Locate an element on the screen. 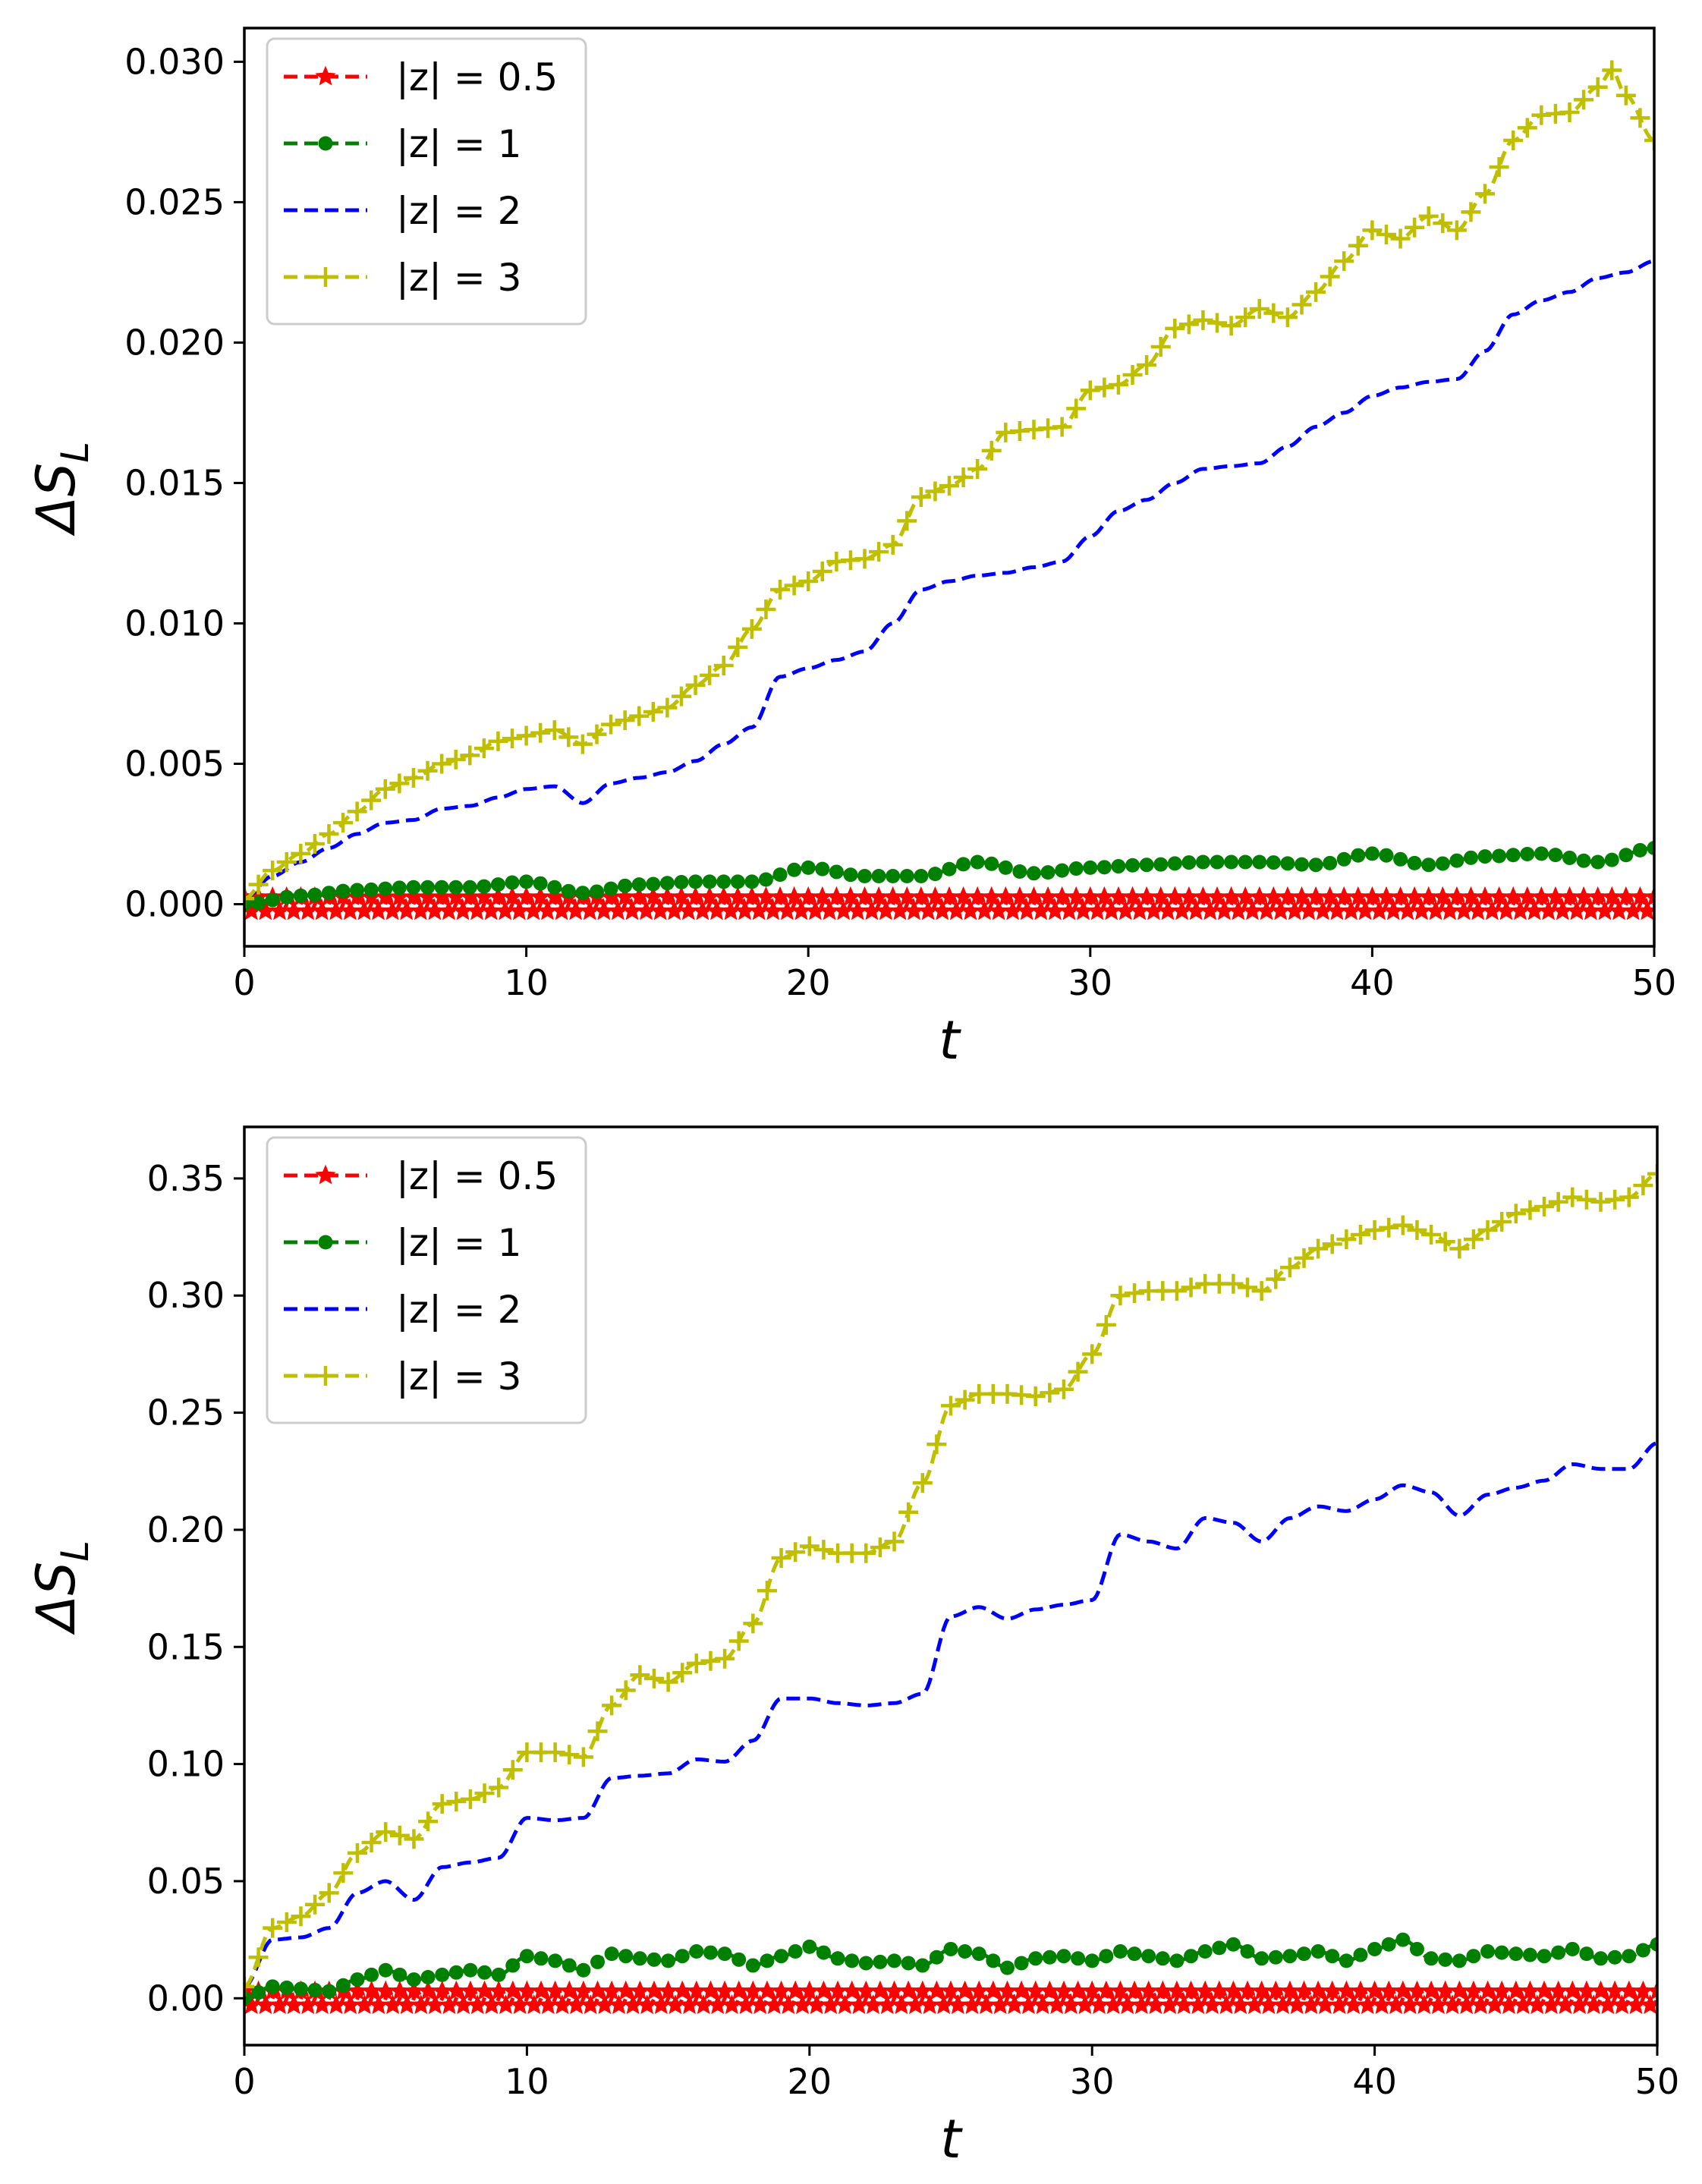 The image size is (1702, 2184). legend-swatch-marker is located at coordinates (326, 143).